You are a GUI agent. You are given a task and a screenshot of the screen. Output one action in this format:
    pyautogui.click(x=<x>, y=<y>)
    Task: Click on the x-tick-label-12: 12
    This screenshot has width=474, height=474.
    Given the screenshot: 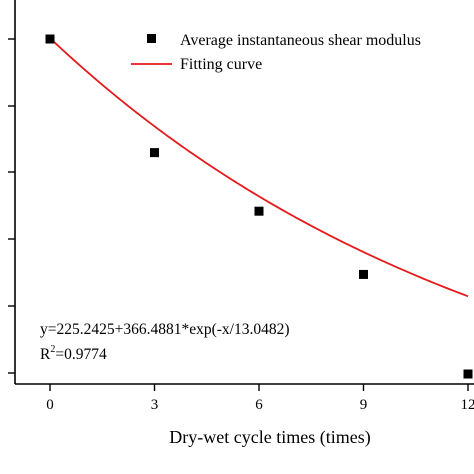 What is the action you would take?
    pyautogui.click(x=467, y=405)
    